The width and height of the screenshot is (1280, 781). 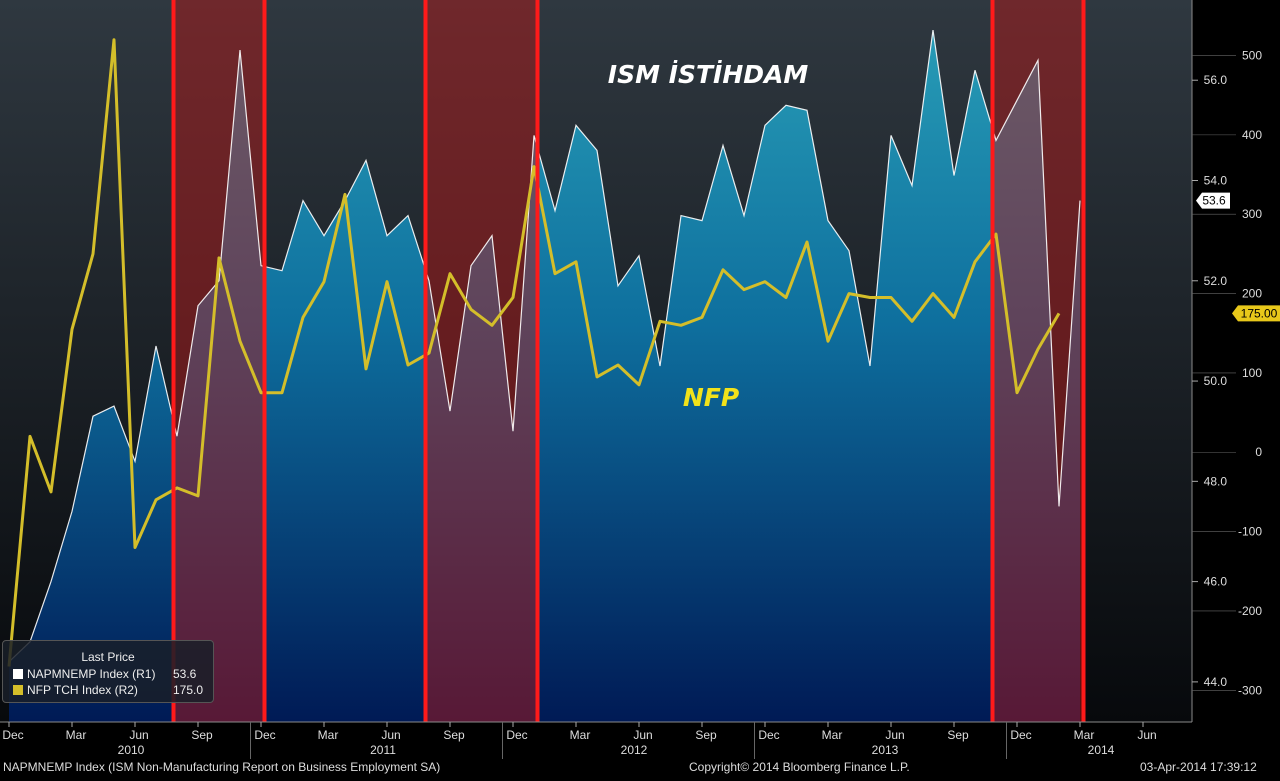 I want to click on r2-tick-label: 400, so click(x=1252, y=135).